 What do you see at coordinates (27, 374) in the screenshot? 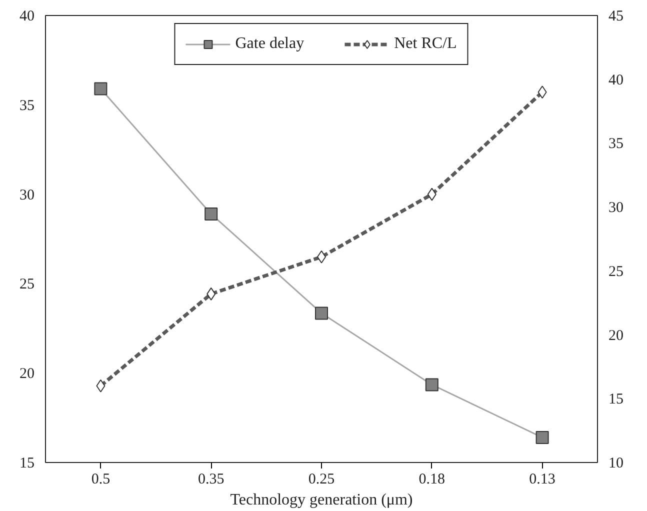
I see `y-tick-label: 20` at bounding box center [27, 374].